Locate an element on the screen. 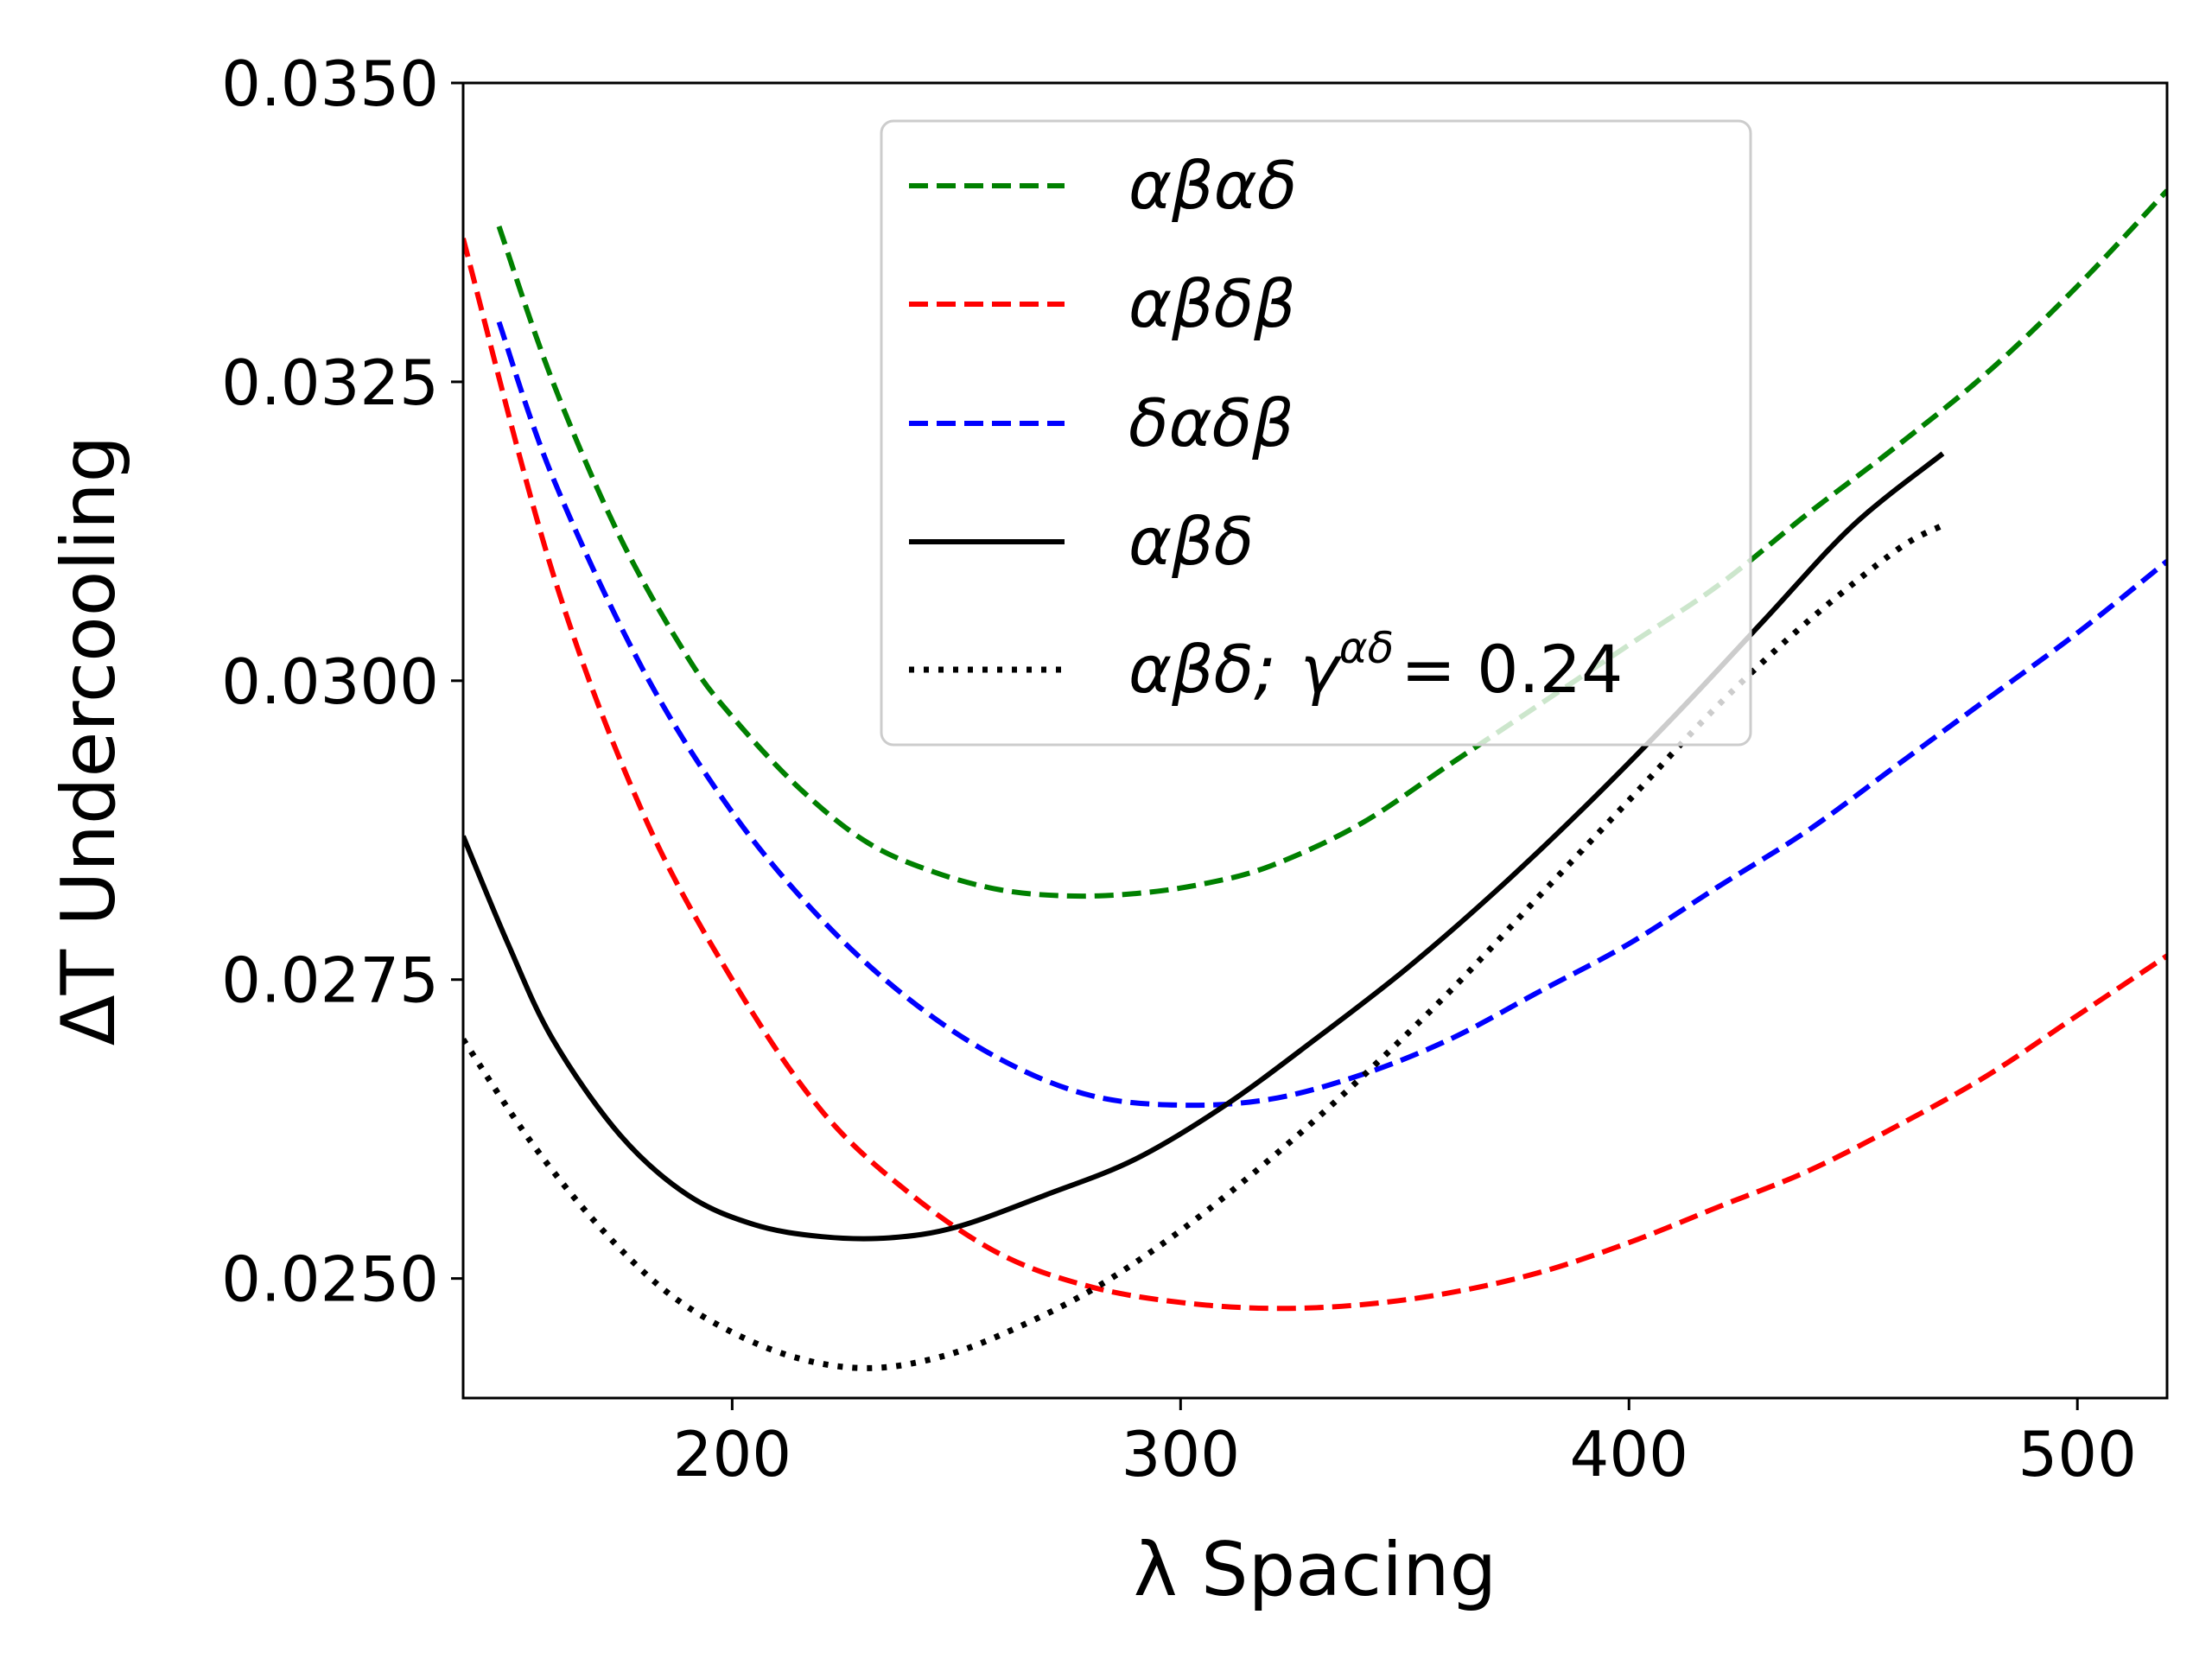 This screenshot has height=1659, width=2212. legend-label-abd-gamma-prefix: αβδ; is located at coordinates (1202, 669).